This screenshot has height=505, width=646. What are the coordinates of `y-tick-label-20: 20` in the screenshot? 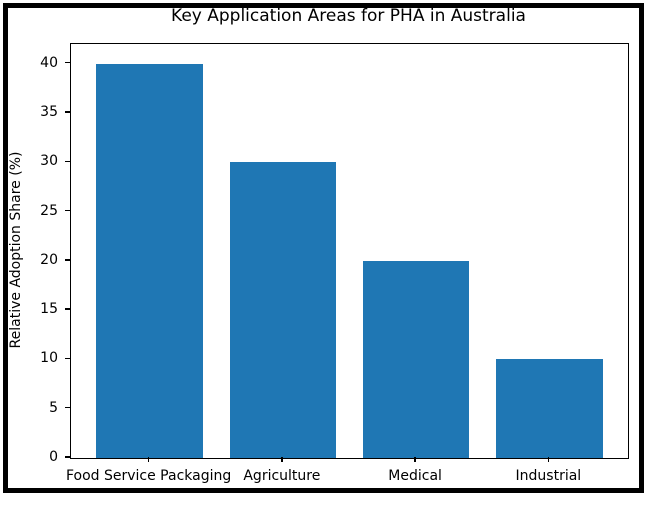 It's located at (49, 259).